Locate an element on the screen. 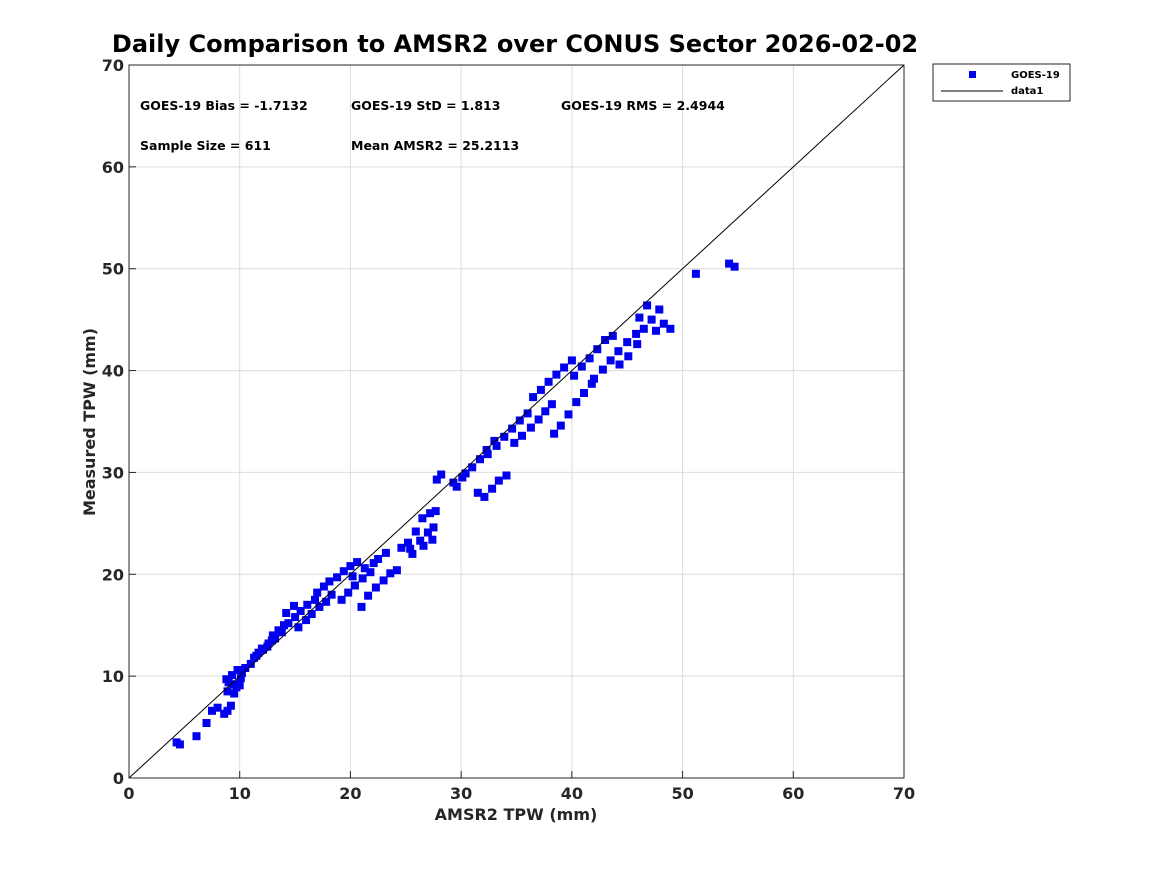 Image resolution: width=1167 pixels, height=875 pixels. x-tick-label: 50 is located at coordinates (682, 793).